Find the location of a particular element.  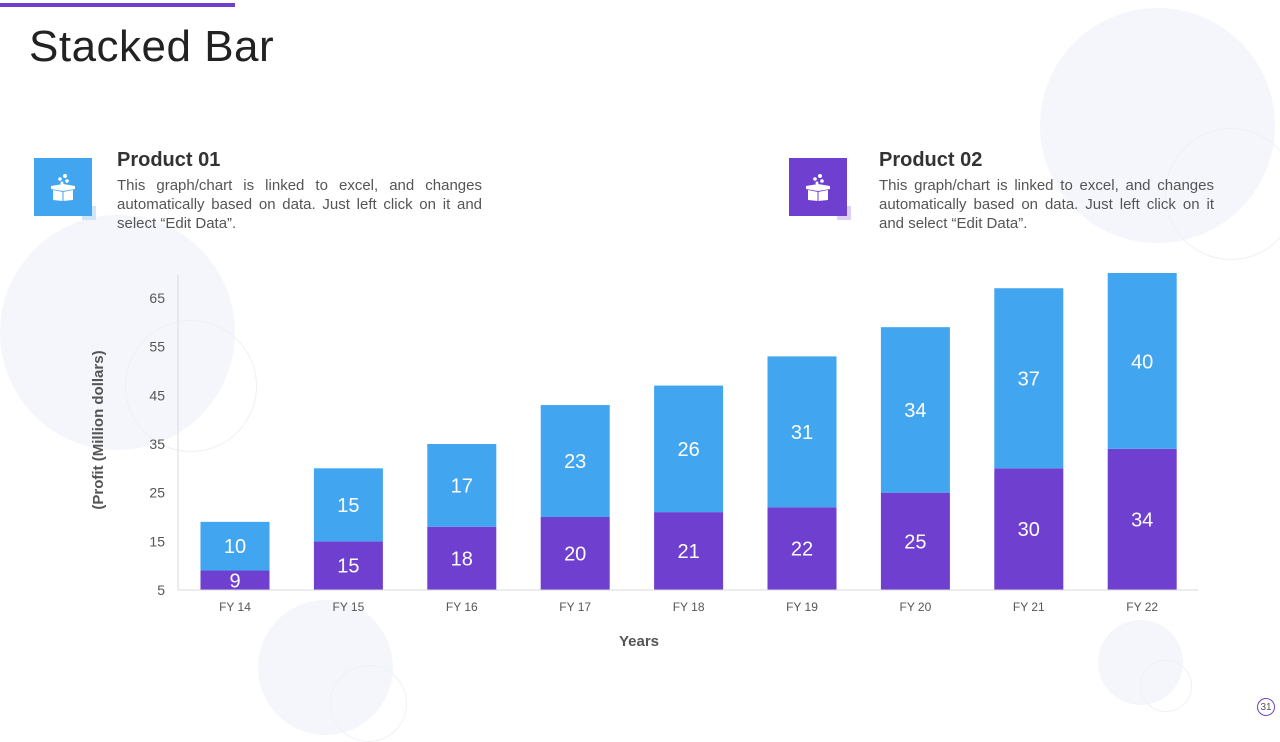

data-label: 31 is located at coordinates (802, 433).